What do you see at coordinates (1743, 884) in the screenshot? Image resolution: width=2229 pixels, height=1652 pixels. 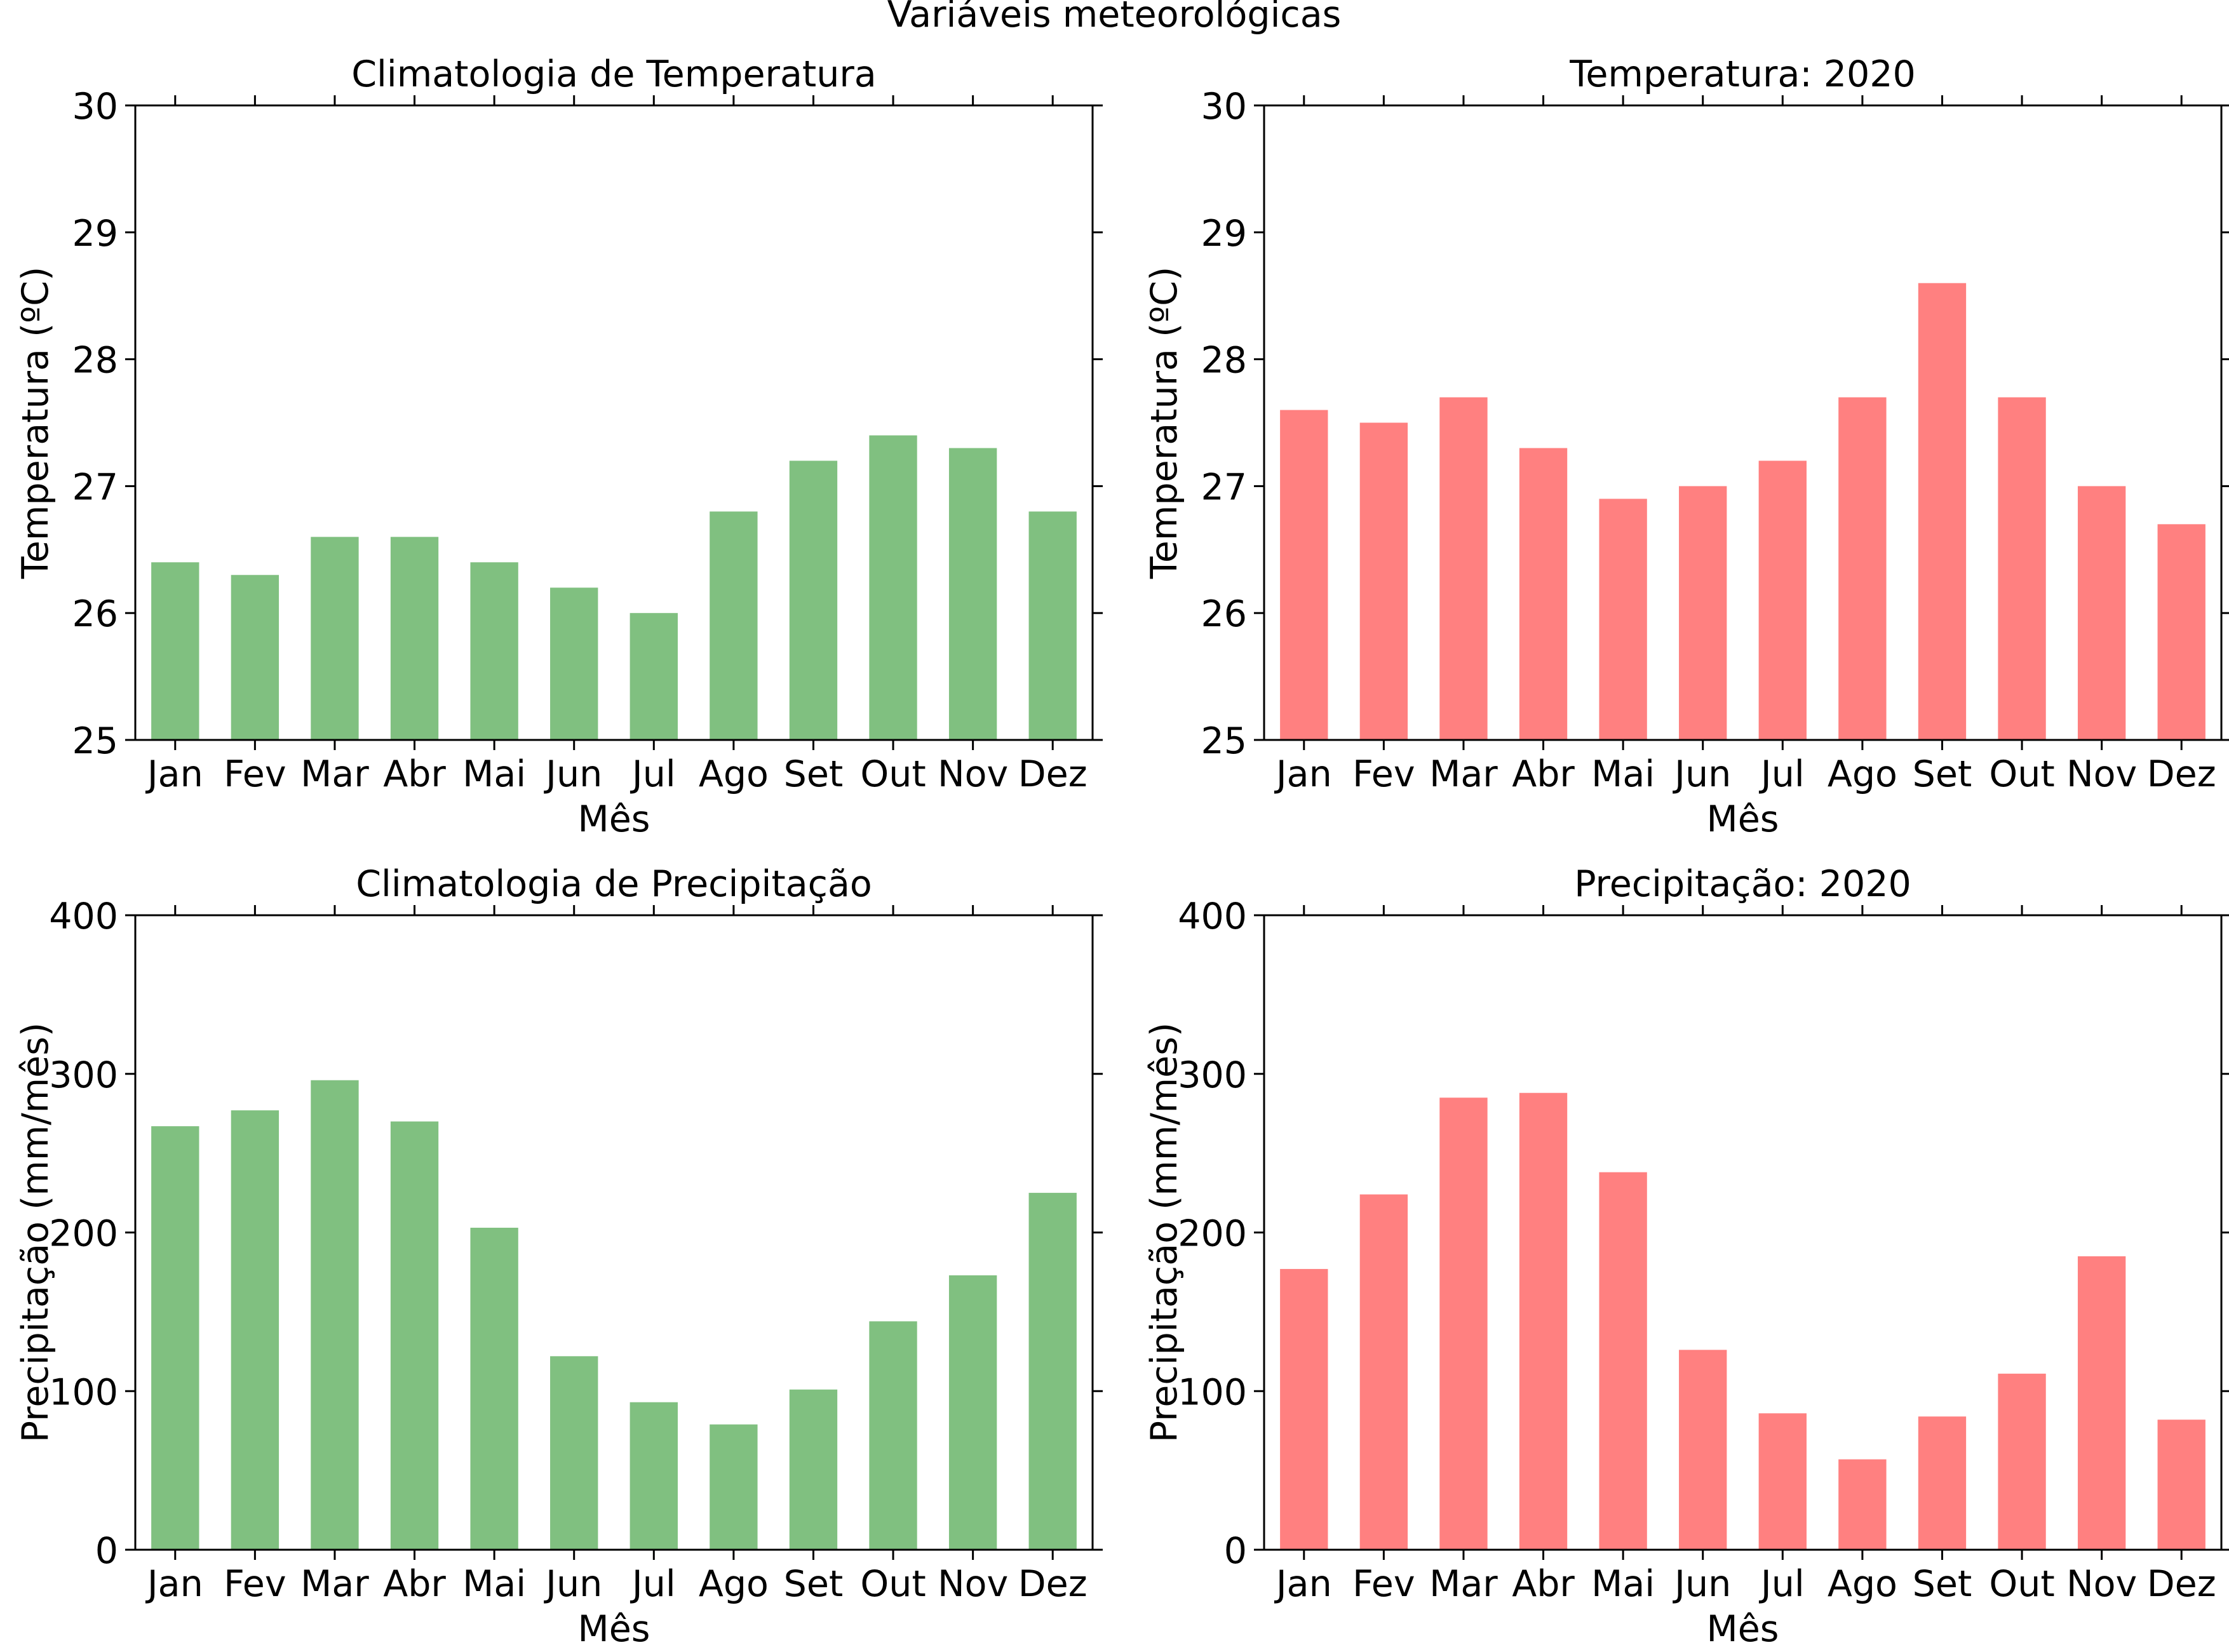 I see `chart-title: Precipitação: 2020` at bounding box center [1743, 884].